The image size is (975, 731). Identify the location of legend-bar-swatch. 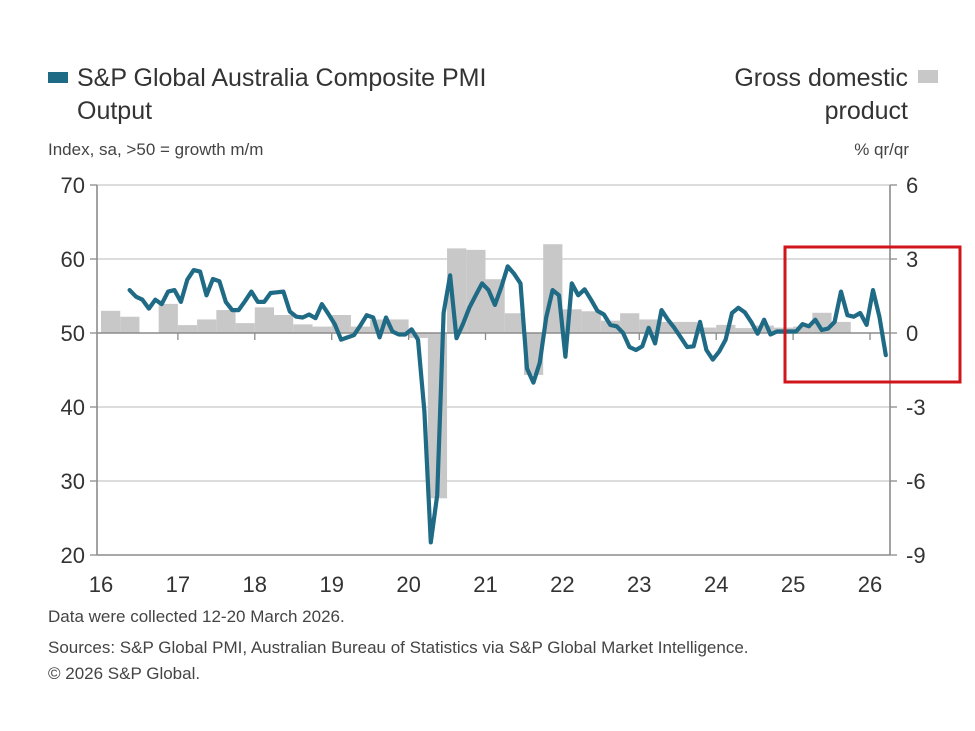
(928, 76).